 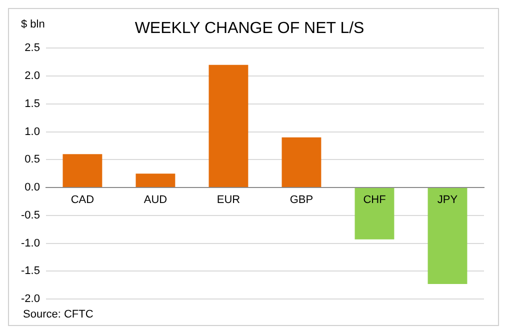 What do you see at coordinates (447, 200) in the screenshot?
I see `x-tick-label: JPY` at bounding box center [447, 200].